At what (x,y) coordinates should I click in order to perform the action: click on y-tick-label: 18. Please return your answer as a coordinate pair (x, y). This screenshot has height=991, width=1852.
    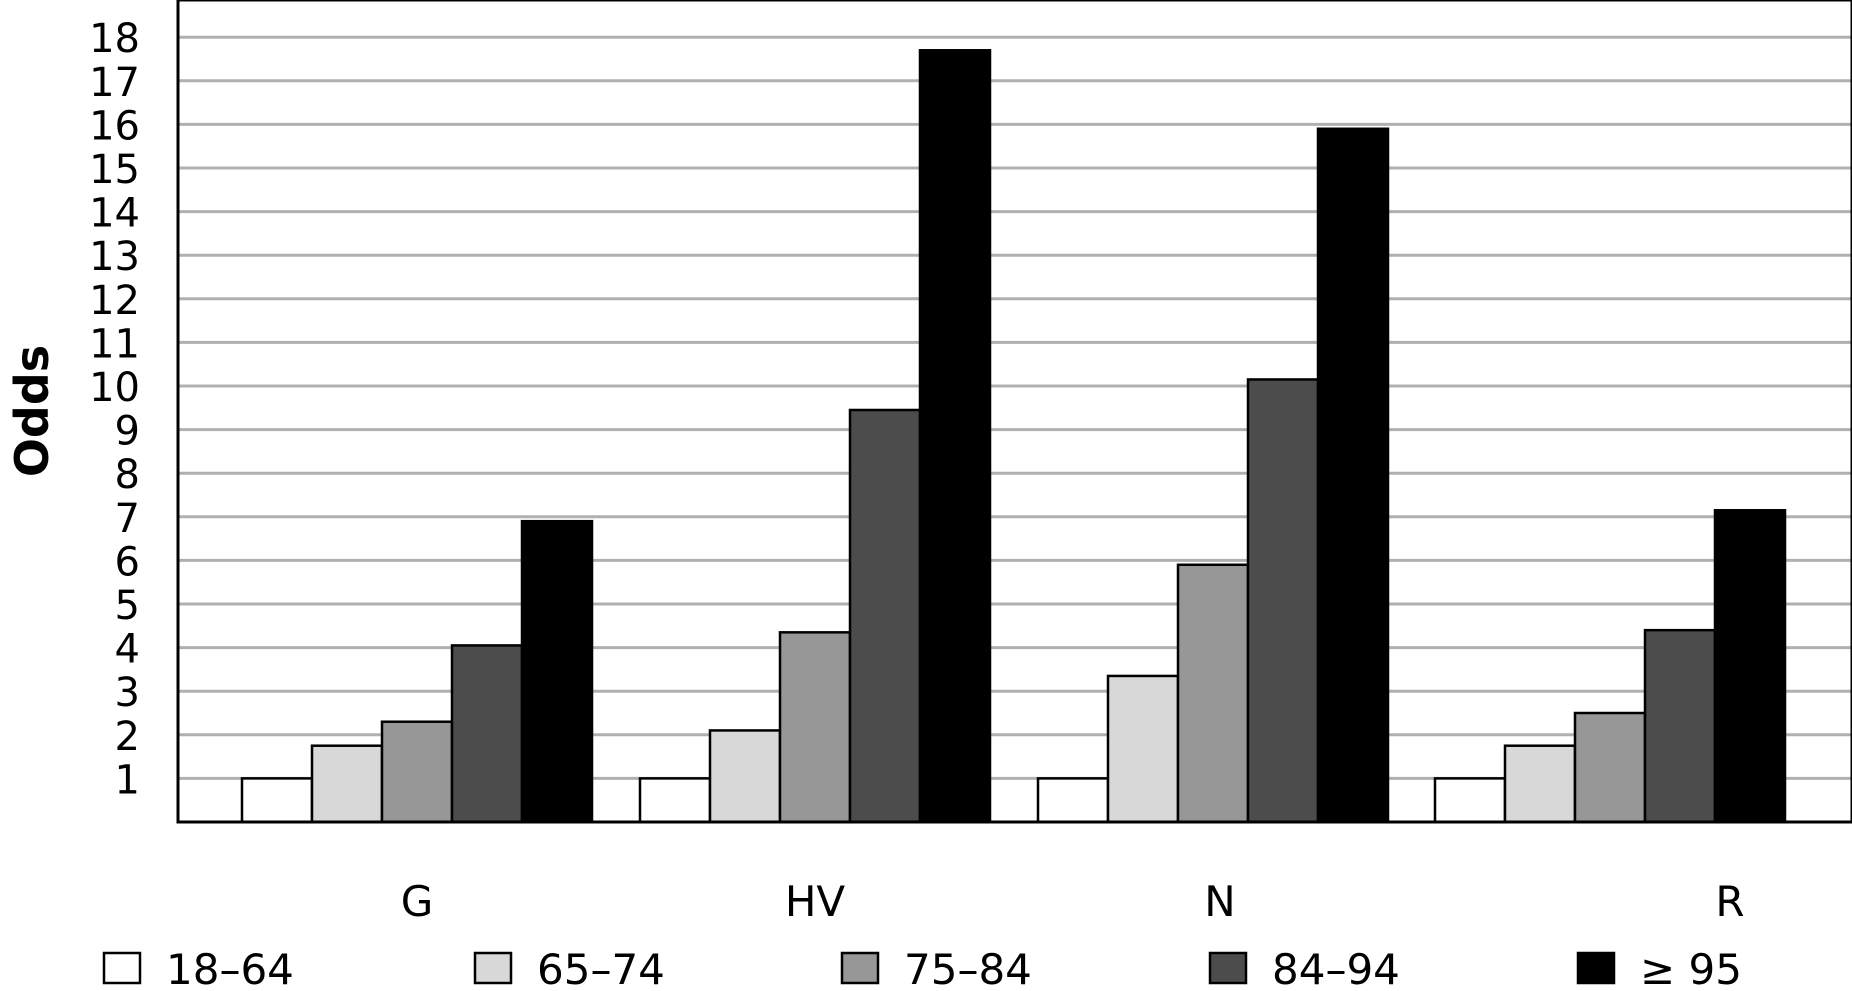
    Looking at the image, I should click on (114, 39).